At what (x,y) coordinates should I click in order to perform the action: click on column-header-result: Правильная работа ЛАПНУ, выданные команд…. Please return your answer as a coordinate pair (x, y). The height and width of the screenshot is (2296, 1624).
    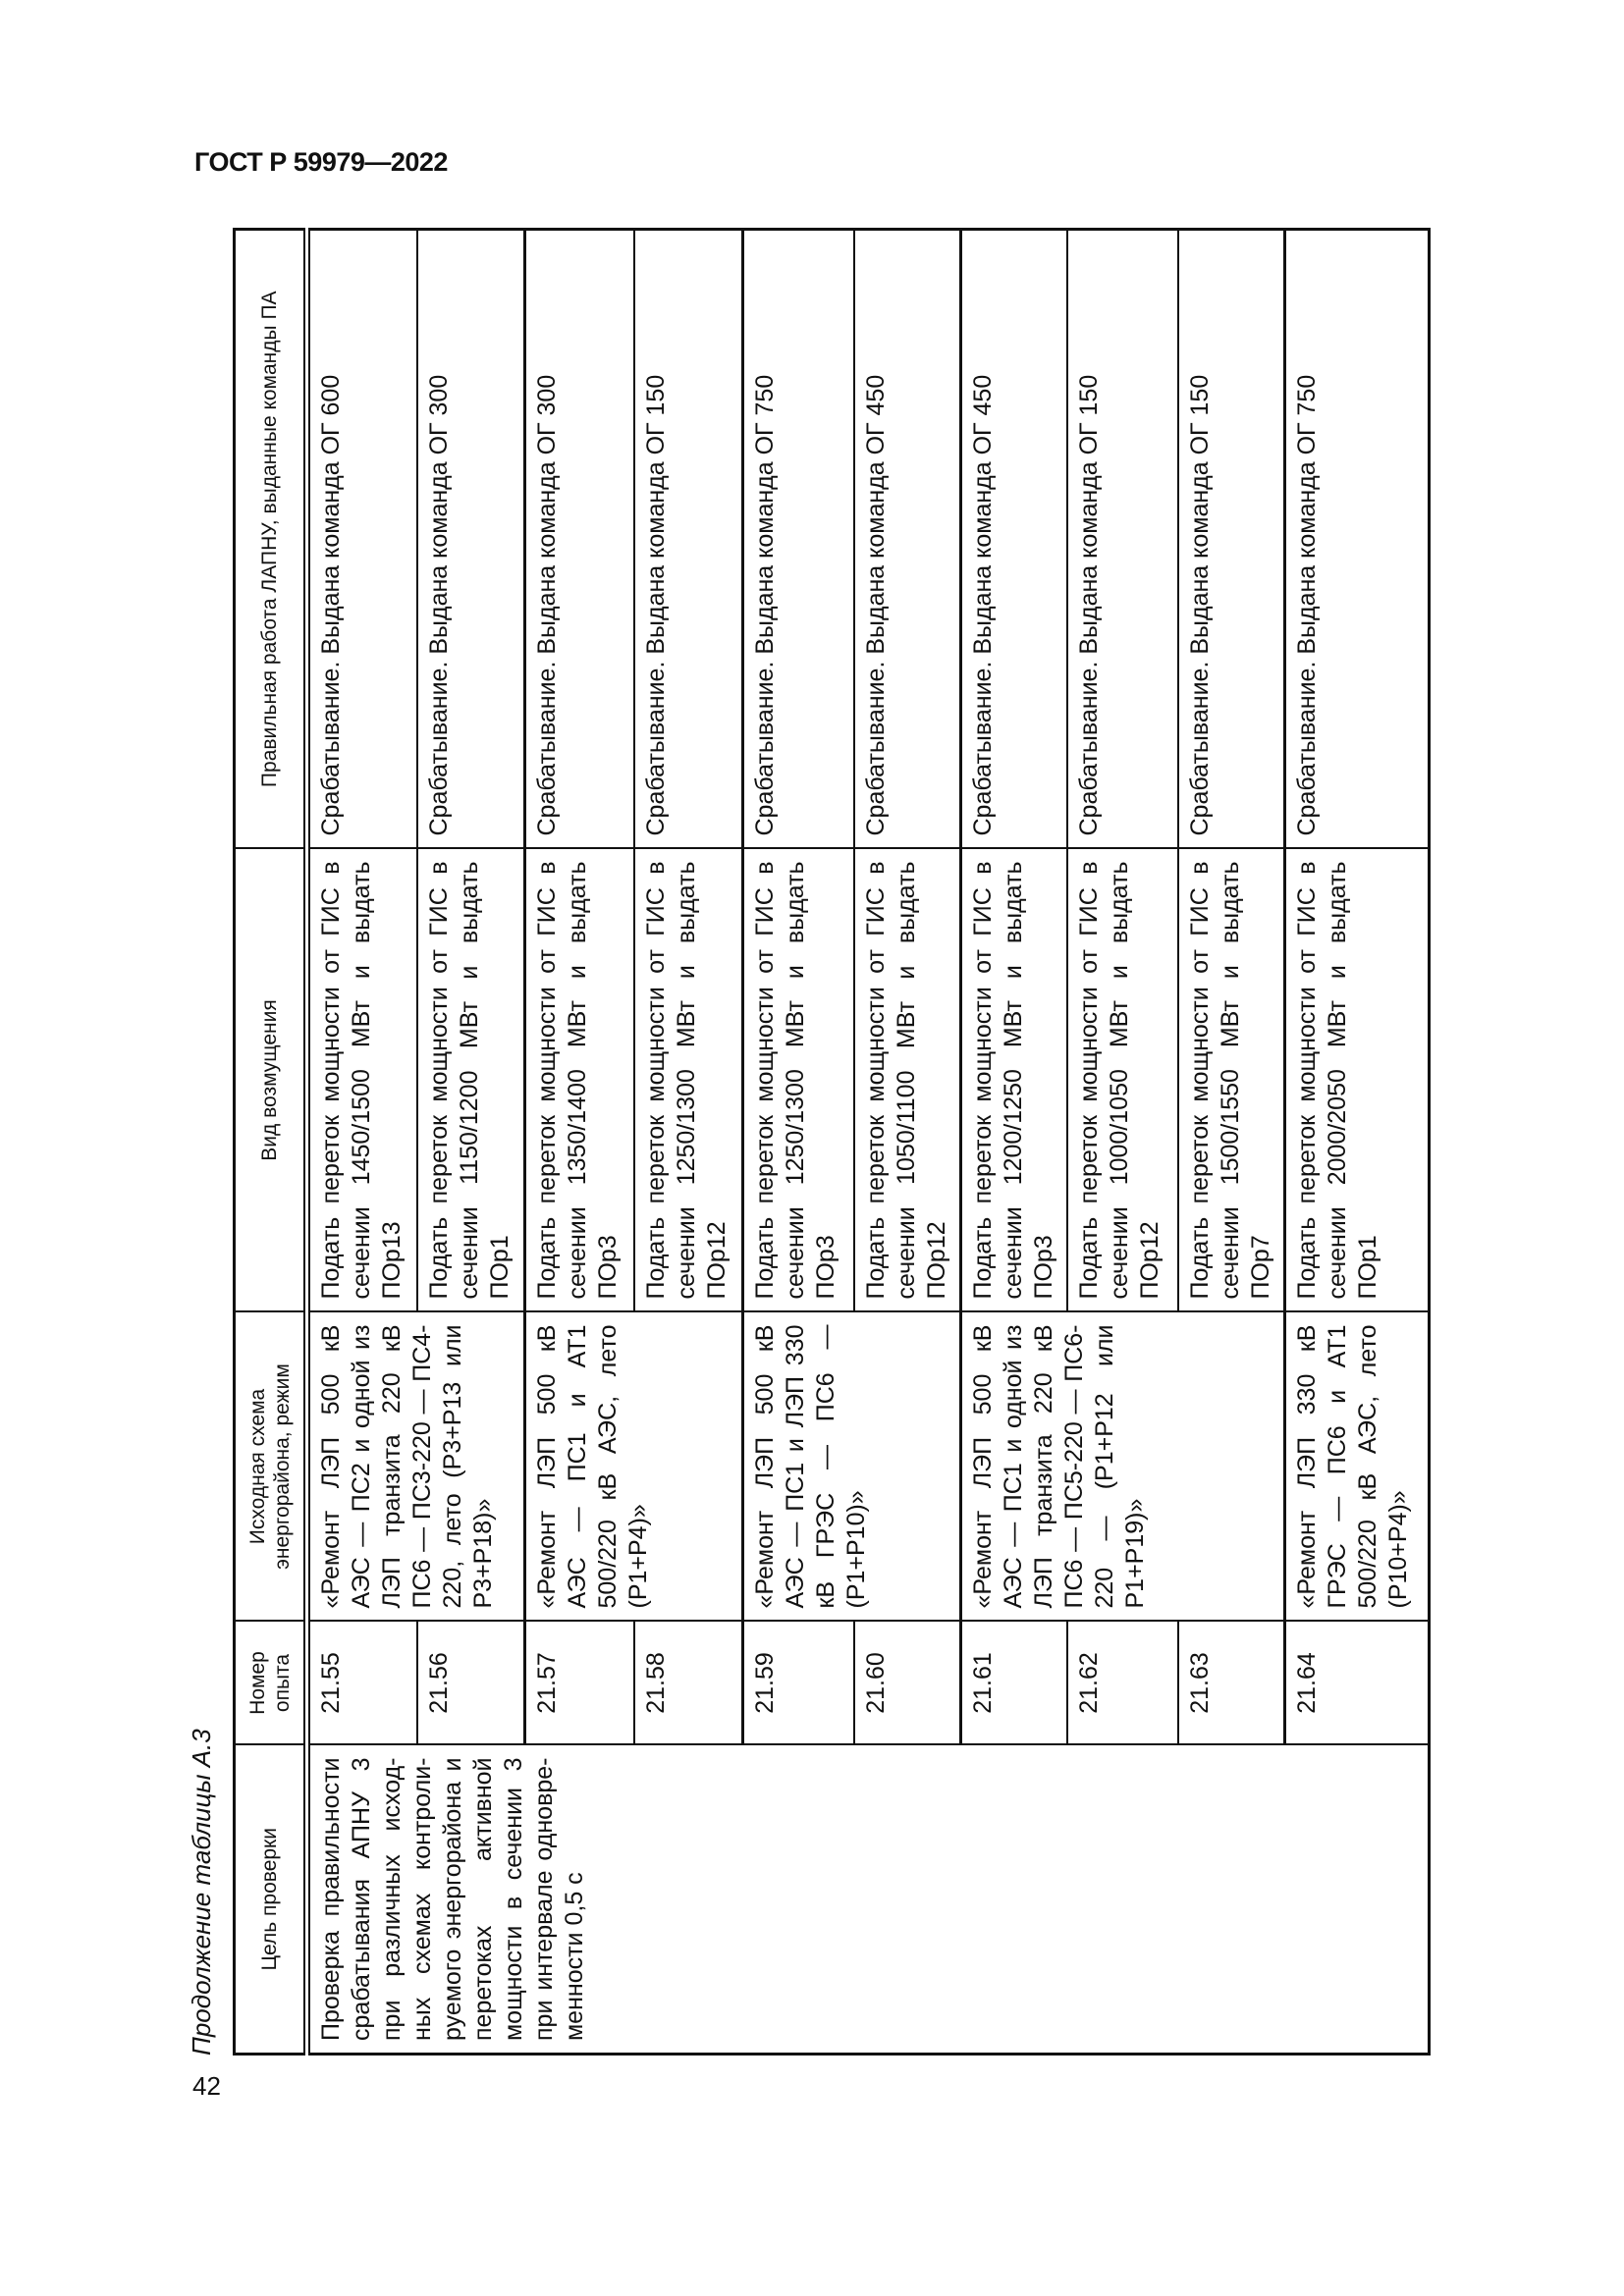
    Looking at the image, I should click on (270, 539).